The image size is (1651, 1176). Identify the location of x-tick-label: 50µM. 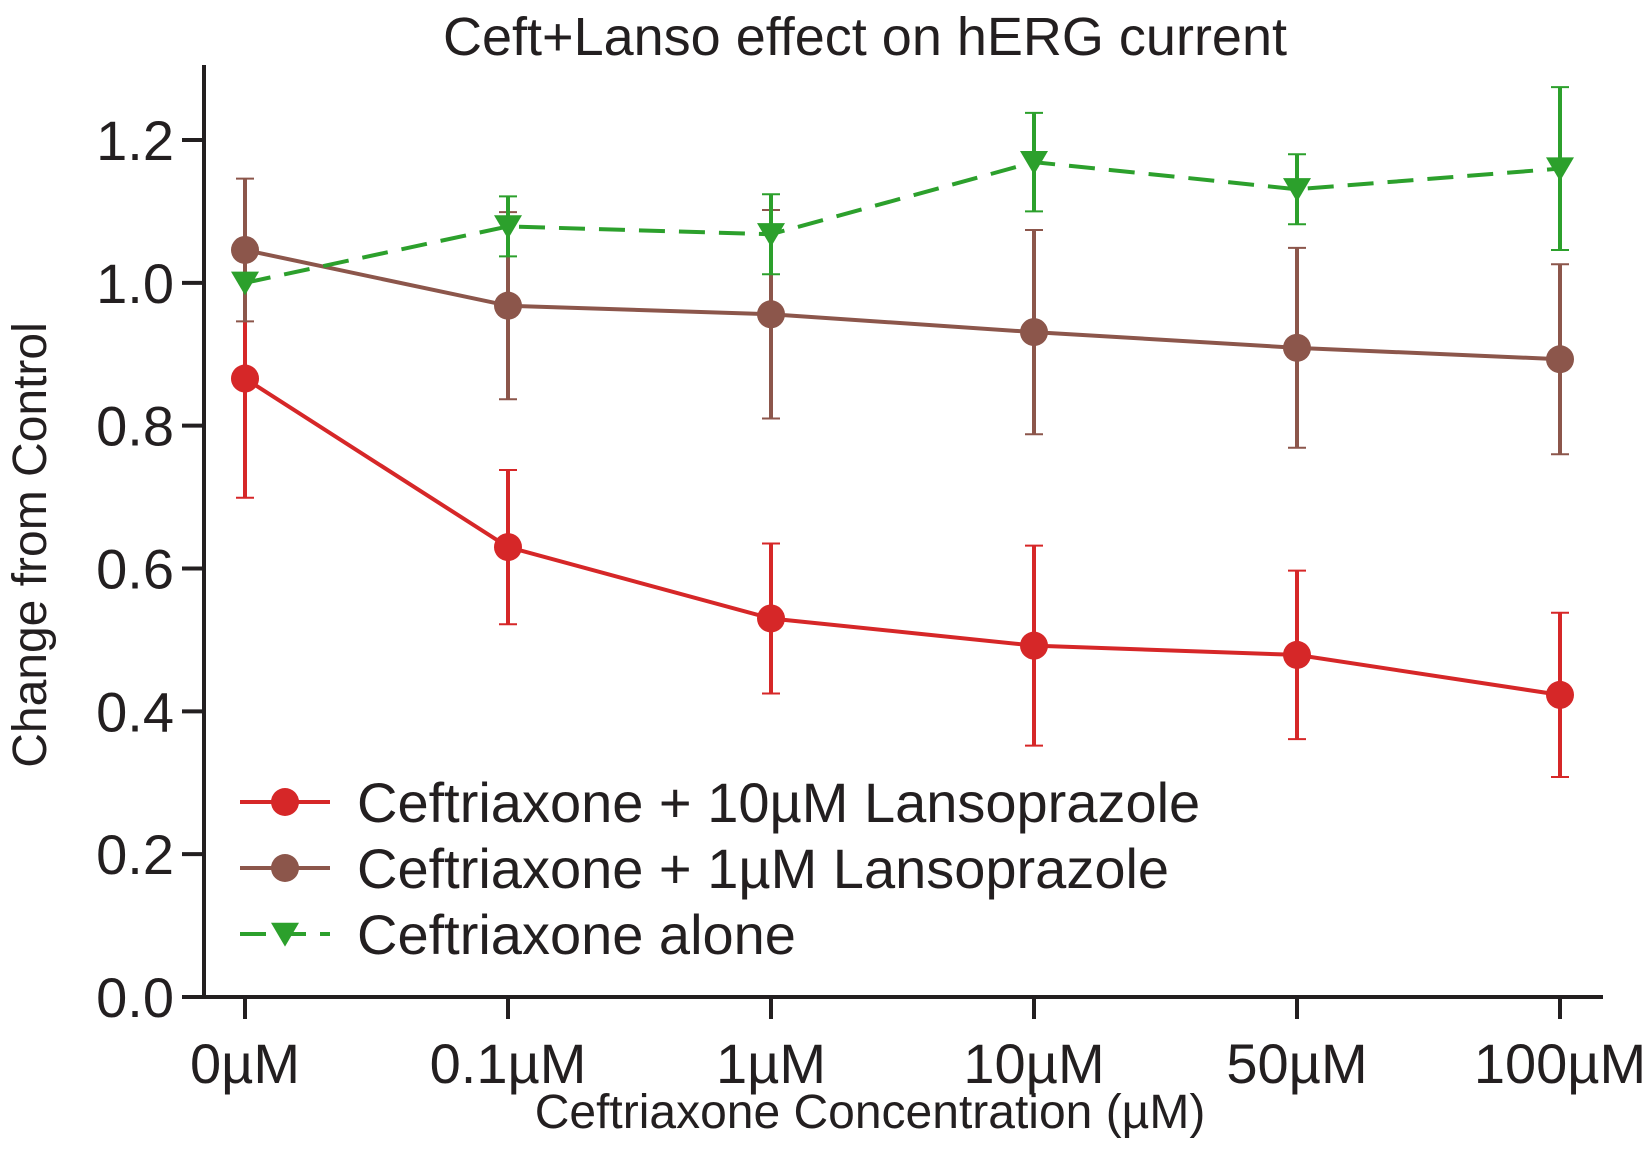
(1296, 1063).